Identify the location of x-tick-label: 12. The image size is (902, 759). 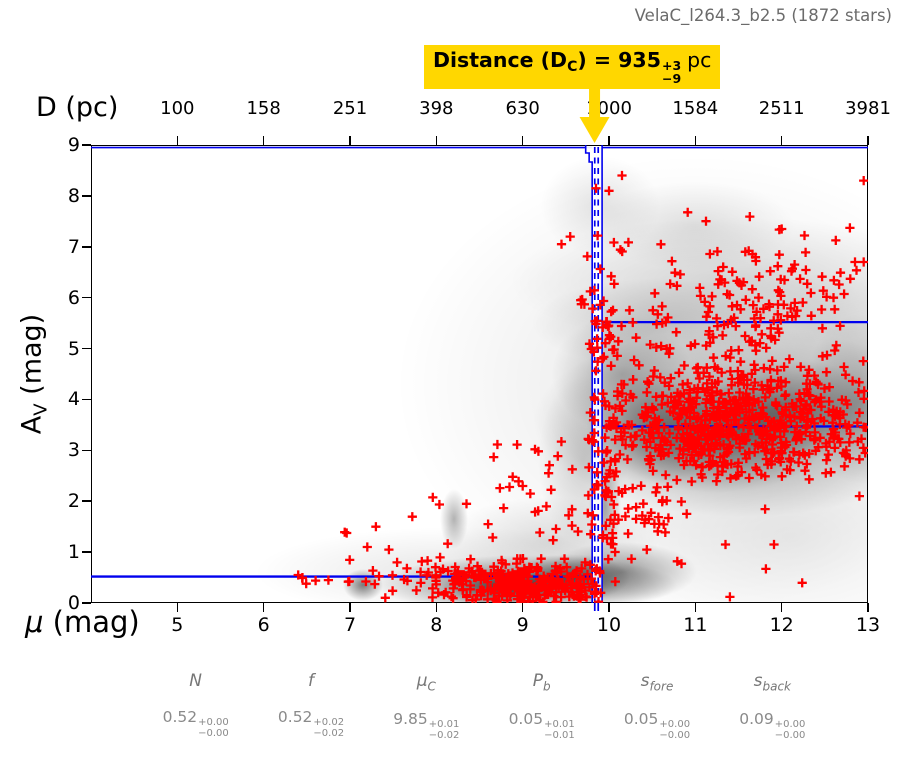
(781, 625).